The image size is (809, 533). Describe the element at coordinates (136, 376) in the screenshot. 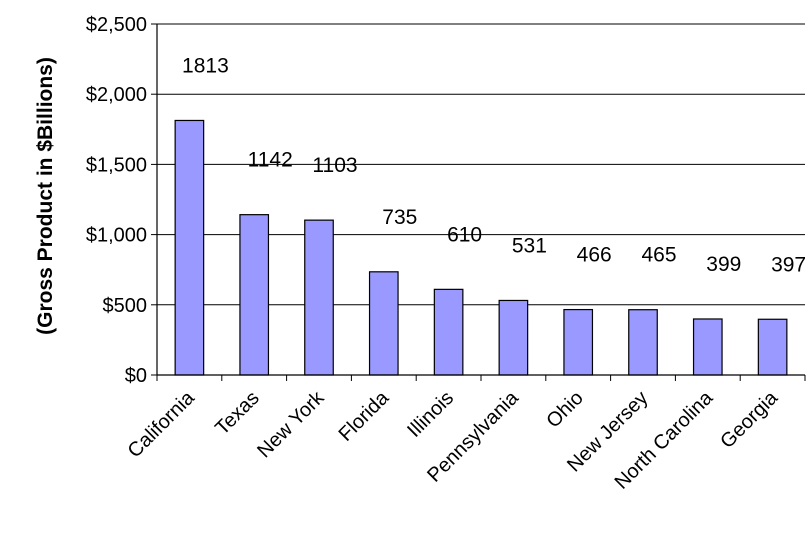

I see `y-tick-label: $0` at that location.